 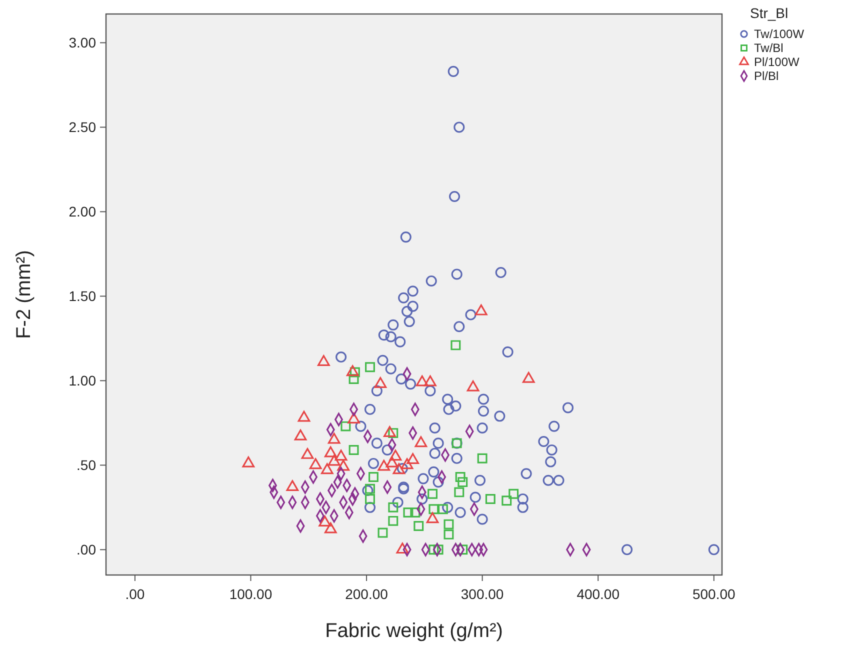 What do you see at coordinates (766, 76) in the screenshot?
I see `legend-label: Pl/Bl` at bounding box center [766, 76].